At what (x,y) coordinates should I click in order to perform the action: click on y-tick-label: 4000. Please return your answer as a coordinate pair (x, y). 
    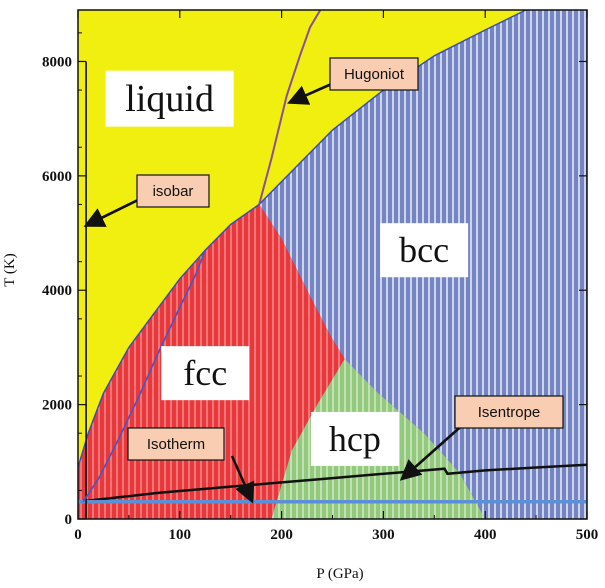
    Looking at the image, I should click on (57, 291).